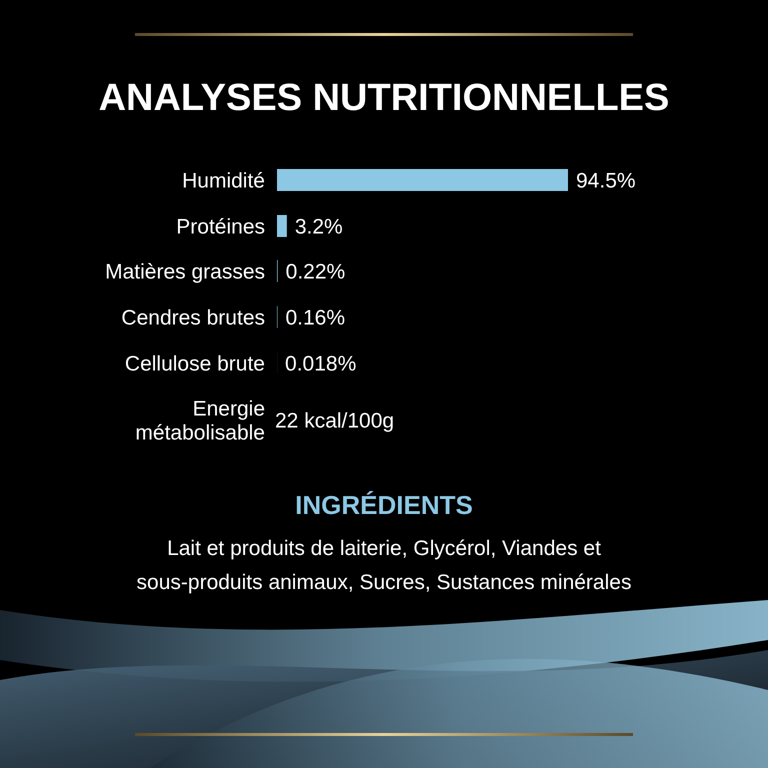  Describe the element at coordinates (318, 226) in the screenshot. I see `data-label: 3.2%` at that location.